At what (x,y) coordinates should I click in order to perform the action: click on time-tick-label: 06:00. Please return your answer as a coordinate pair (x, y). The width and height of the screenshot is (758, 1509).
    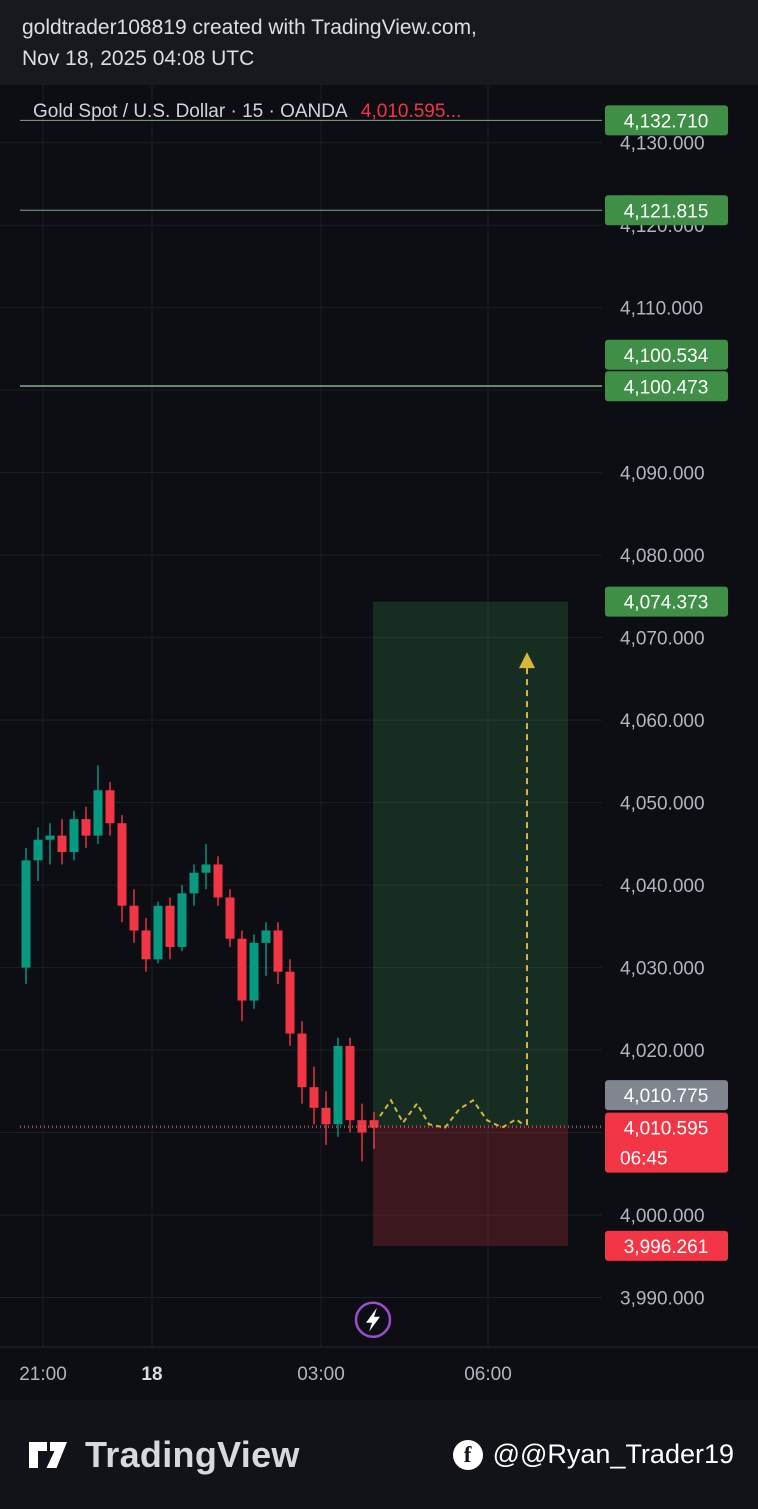
    Looking at the image, I should click on (488, 1374).